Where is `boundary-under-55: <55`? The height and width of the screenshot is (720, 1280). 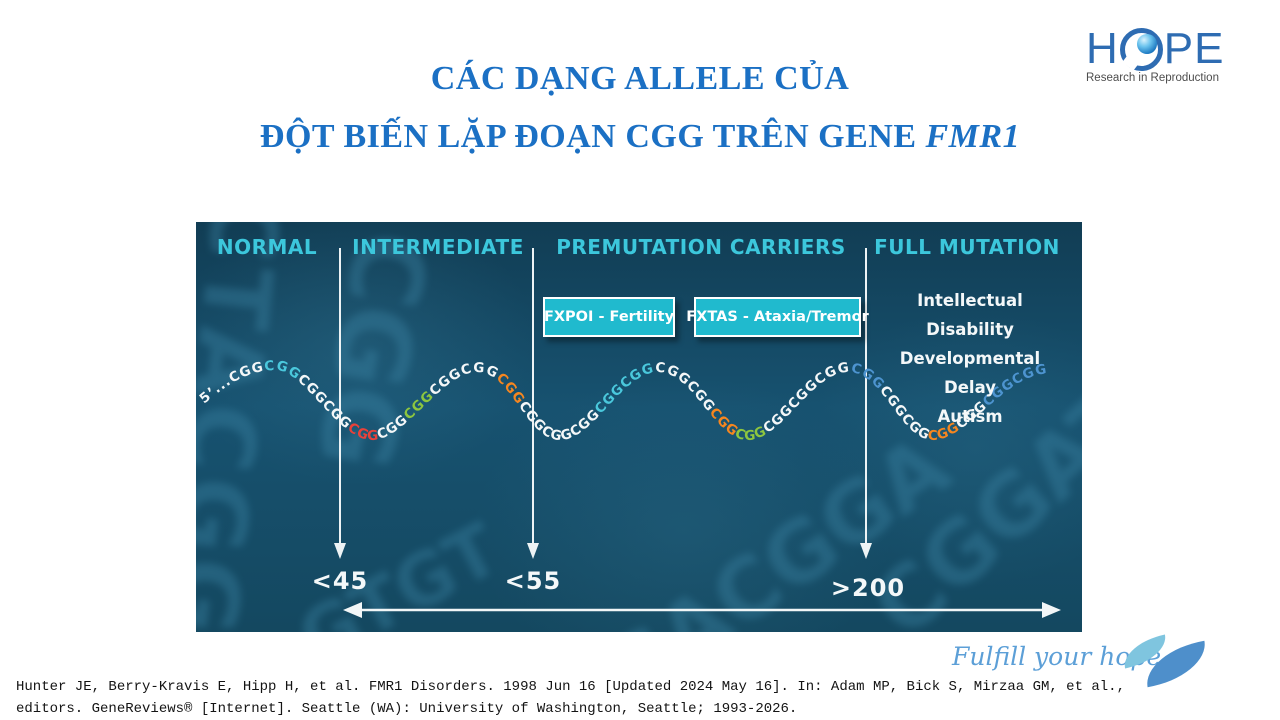 boundary-under-55: <55 is located at coordinates (533, 581).